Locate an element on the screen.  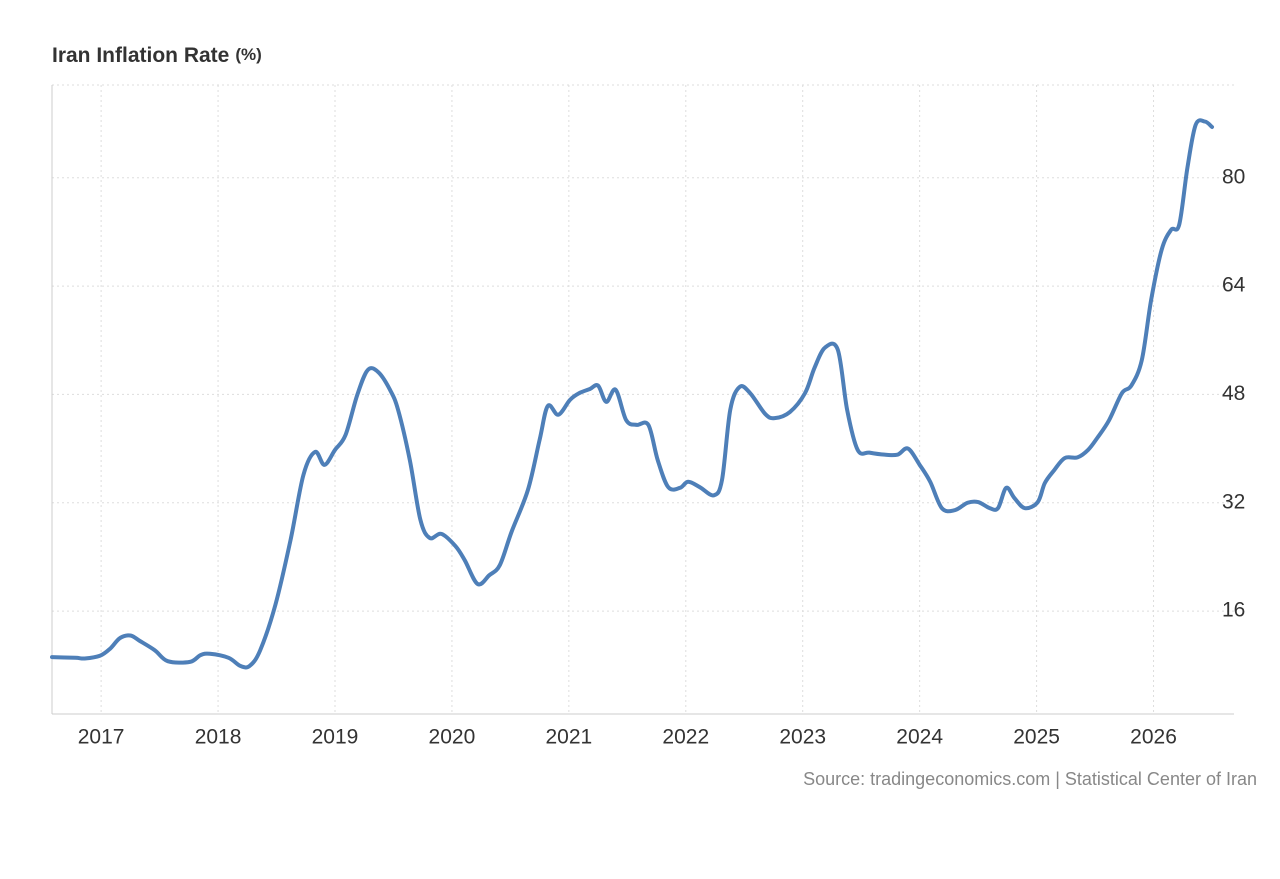
x-tick-label: 2023 is located at coordinates (802, 737).